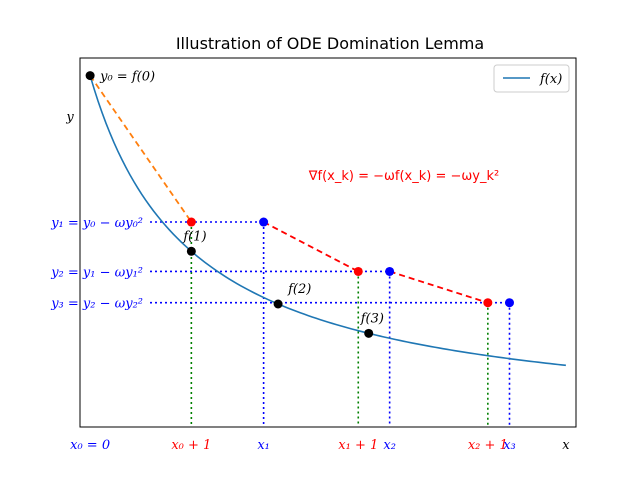 The width and height of the screenshot is (640, 480). What do you see at coordinates (299, 289) in the screenshot?
I see `black-point-label: f(2)` at bounding box center [299, 289].